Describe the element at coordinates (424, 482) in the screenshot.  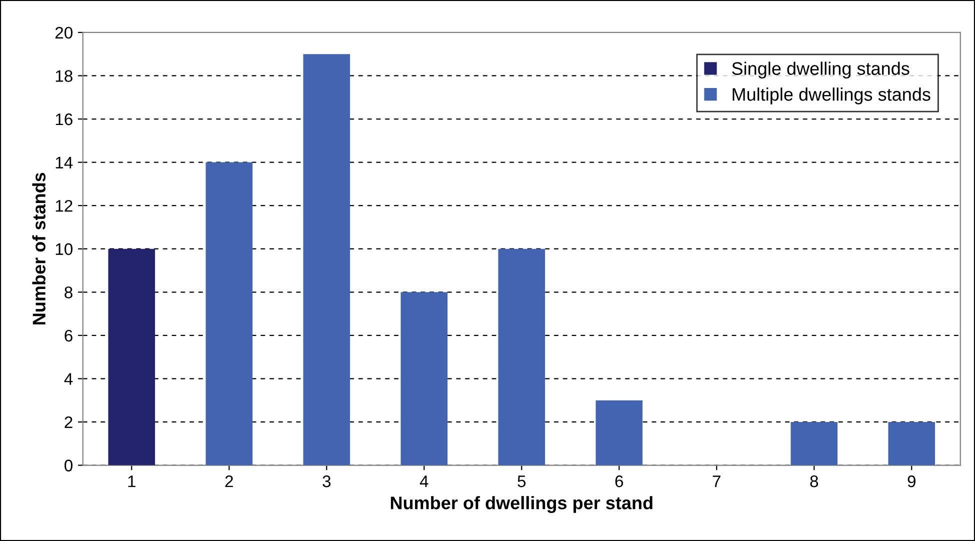
I see `x-tick-label: 4` at that location.